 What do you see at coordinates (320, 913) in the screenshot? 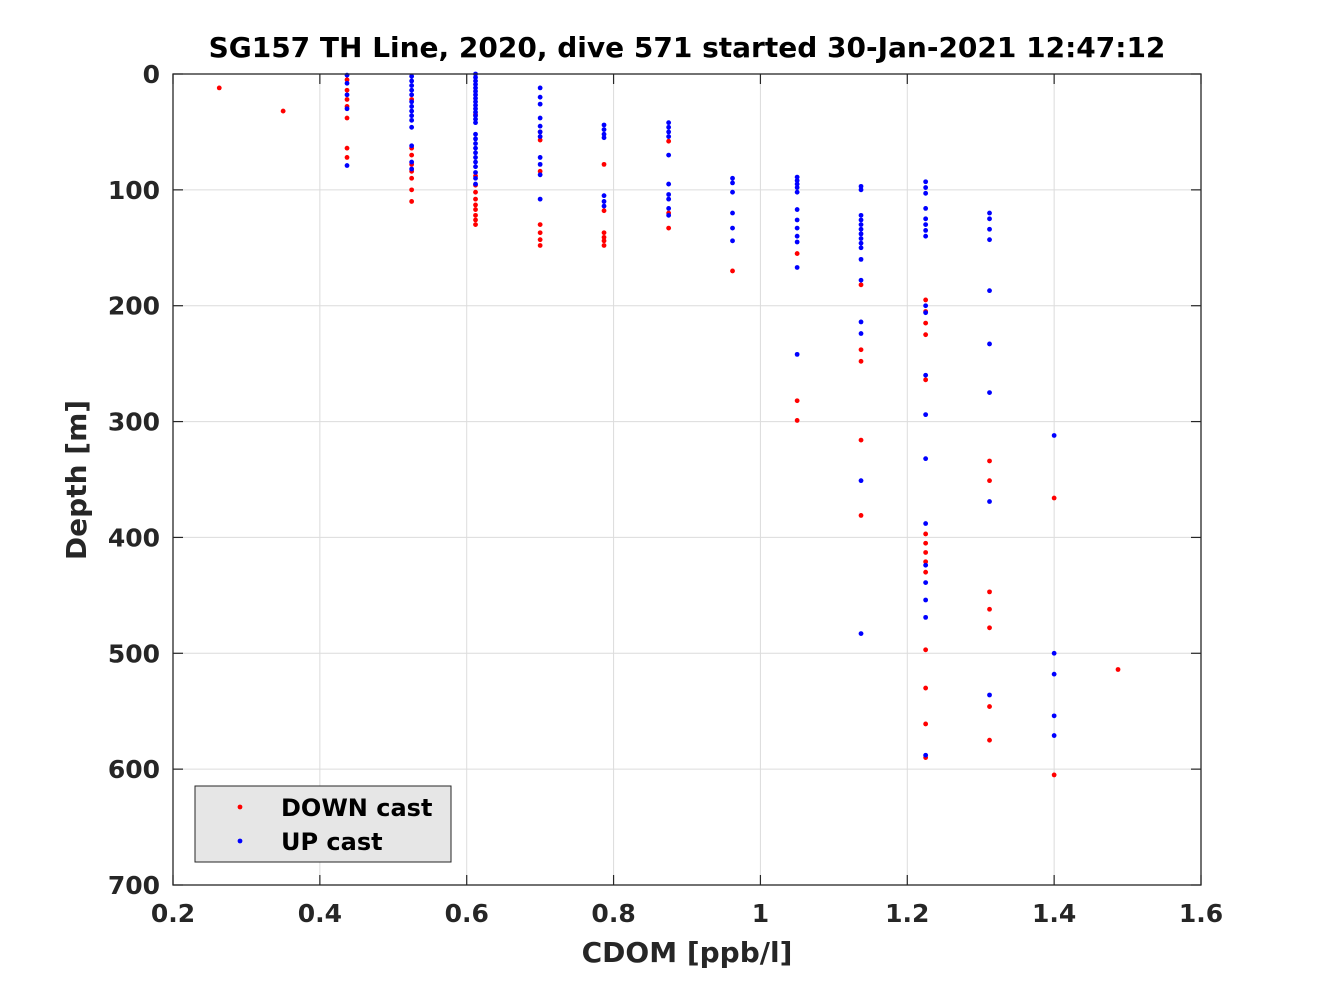
I see `x-tick-label: 0.4` at bounding box center [320, 913].